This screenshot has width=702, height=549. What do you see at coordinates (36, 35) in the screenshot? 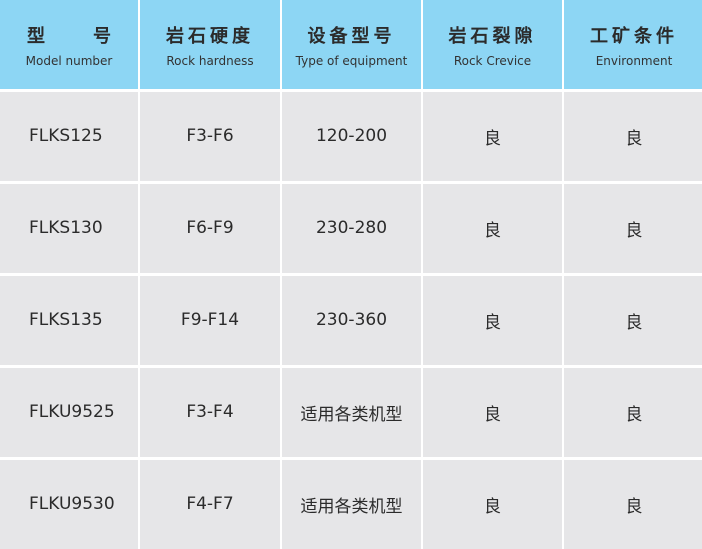
I see `header-zh-part: 型` at bounding box center [36, 35].